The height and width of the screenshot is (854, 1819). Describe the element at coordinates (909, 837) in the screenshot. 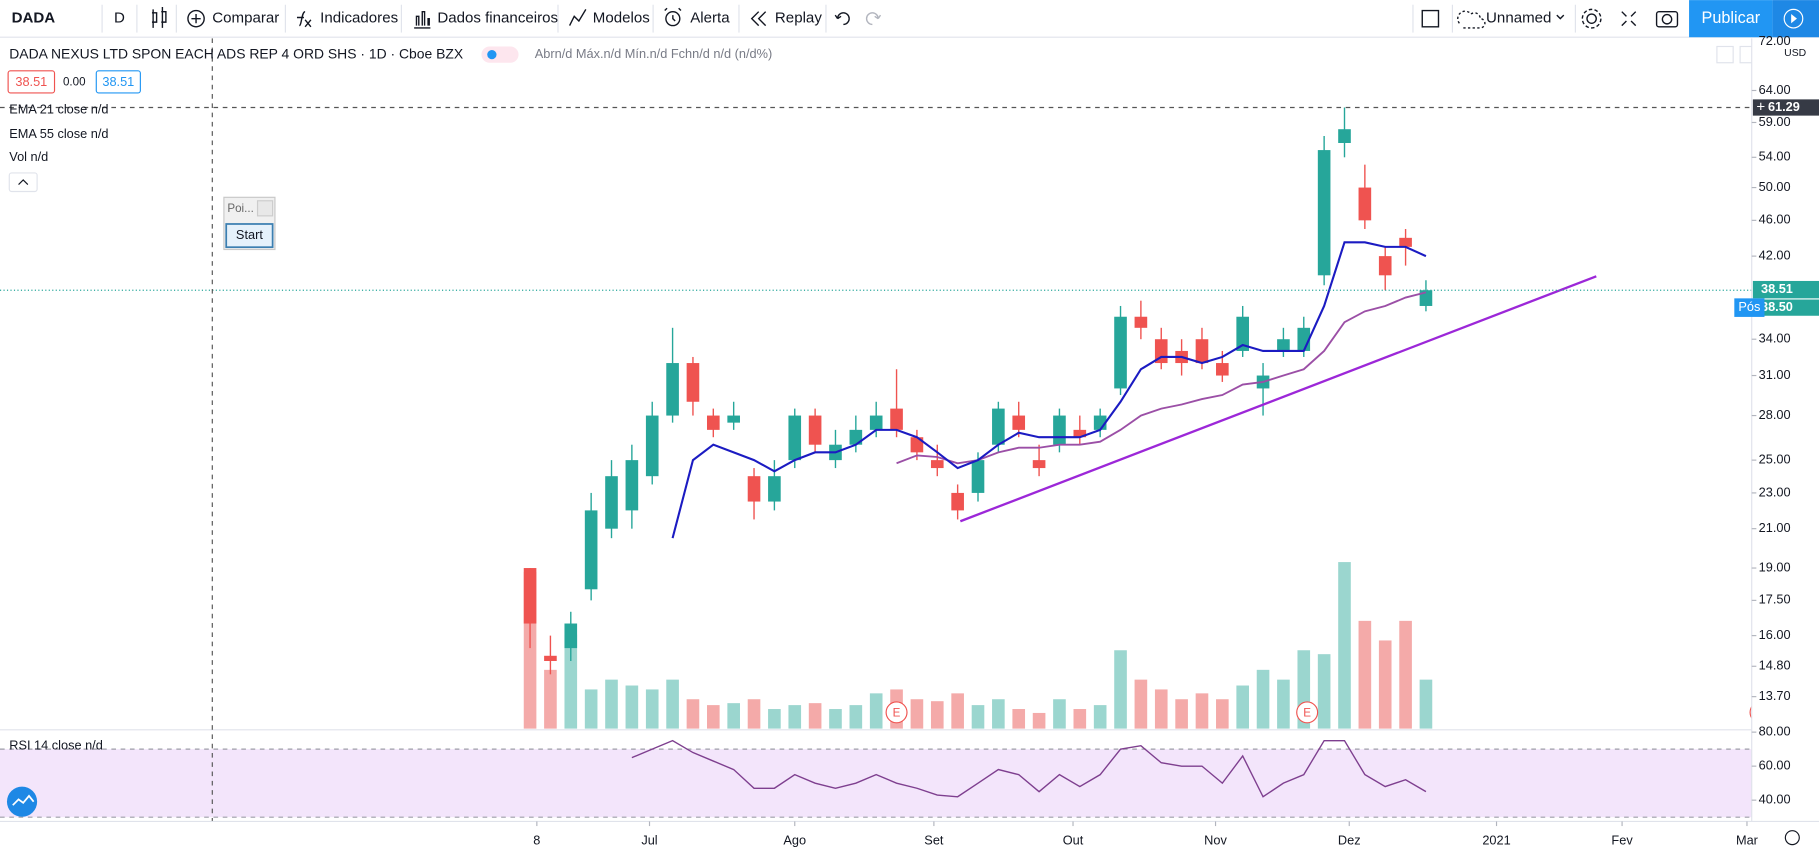

I see `time-axis` at that location.